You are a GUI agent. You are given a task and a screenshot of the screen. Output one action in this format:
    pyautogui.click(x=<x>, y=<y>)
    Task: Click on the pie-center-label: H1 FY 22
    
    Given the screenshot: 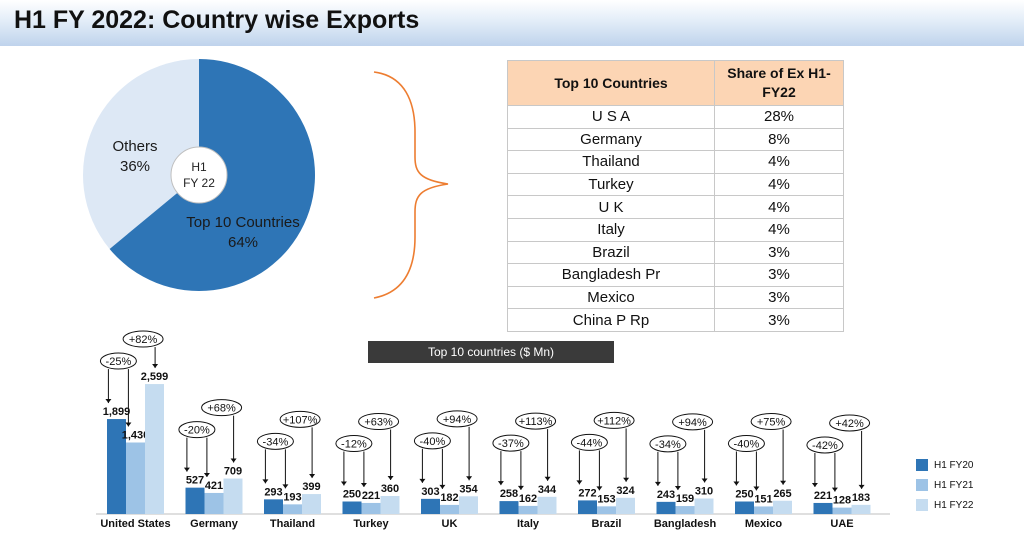 What is the action you would take?
    pyautogui.click(x=199, y=175)
    